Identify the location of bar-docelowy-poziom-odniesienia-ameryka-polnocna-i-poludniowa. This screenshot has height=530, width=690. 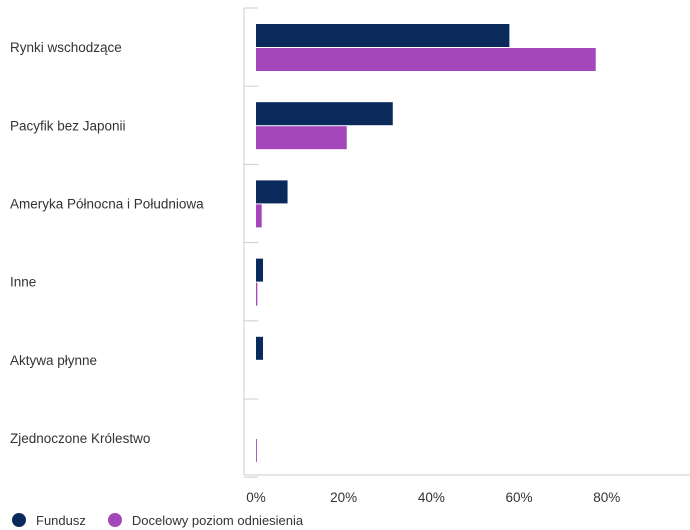
(259, 216).